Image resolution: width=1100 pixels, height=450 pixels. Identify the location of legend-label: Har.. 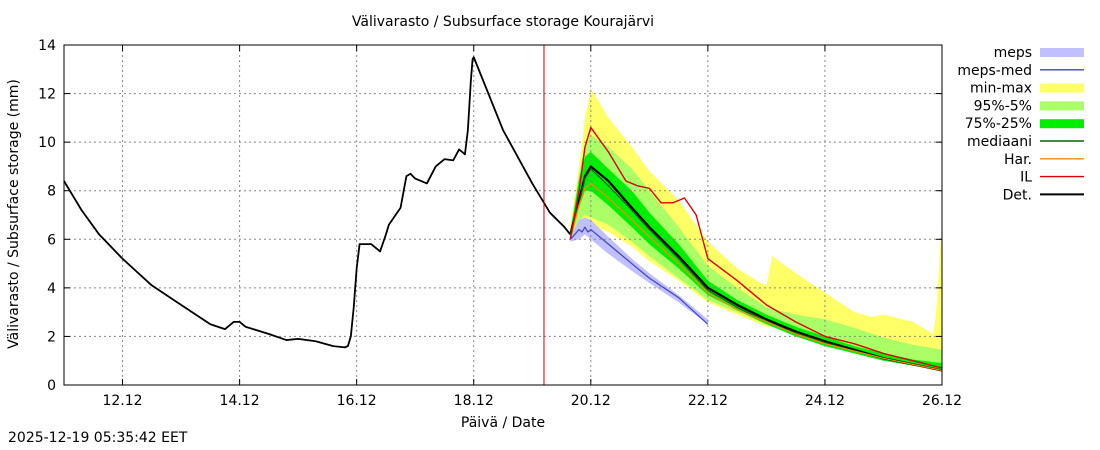
(1018, 160).